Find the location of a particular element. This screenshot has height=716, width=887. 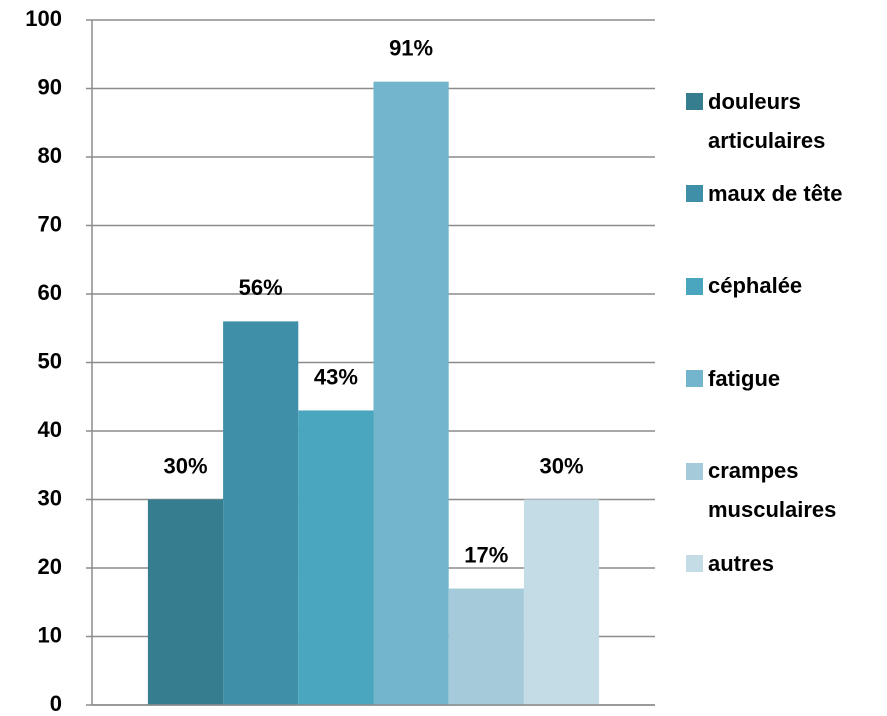

value-label: 91% is located at coordinates (411, 47).